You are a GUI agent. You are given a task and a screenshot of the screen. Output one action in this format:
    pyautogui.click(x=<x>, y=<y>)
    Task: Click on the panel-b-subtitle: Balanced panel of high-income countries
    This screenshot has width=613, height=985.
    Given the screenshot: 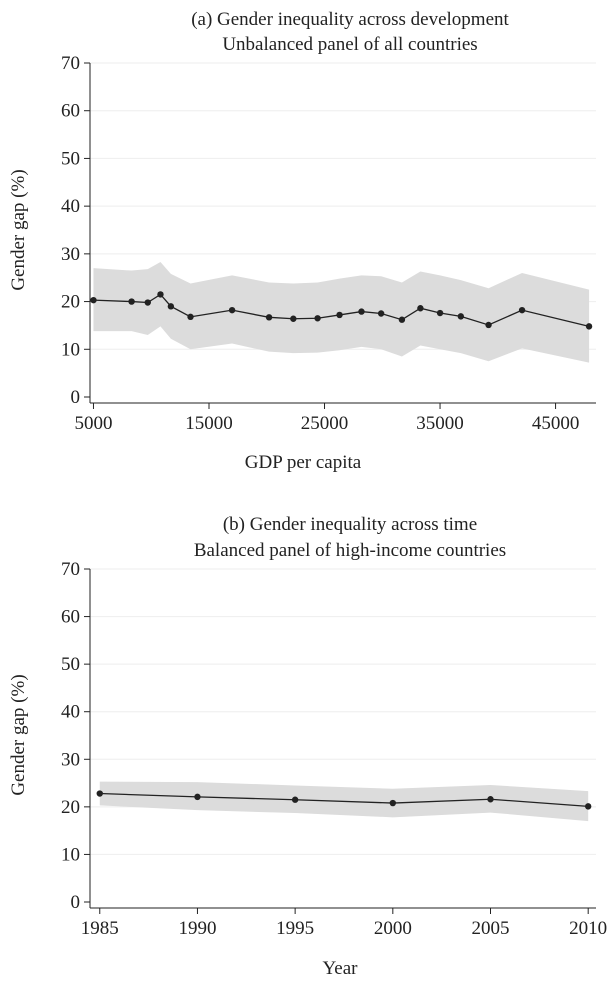 What is the action you would take?
    pyautogui.click(x=350, y=550)
    